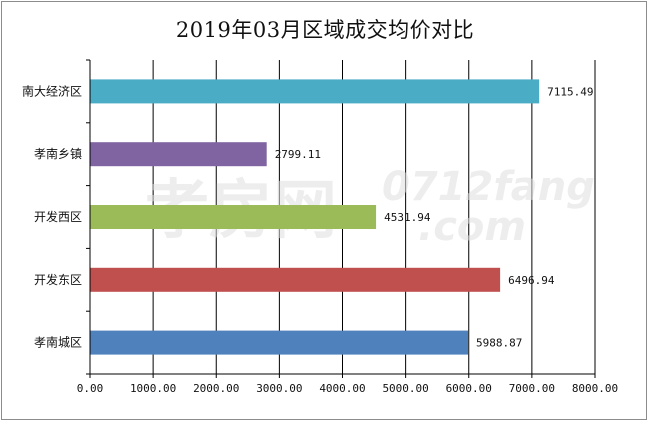 This screenshot has width=650, height=423. What do you see at coordinates (469, 388) in the screenshot?
I see `x-tick-label: 6000.00` at bounding box center [469, 388].